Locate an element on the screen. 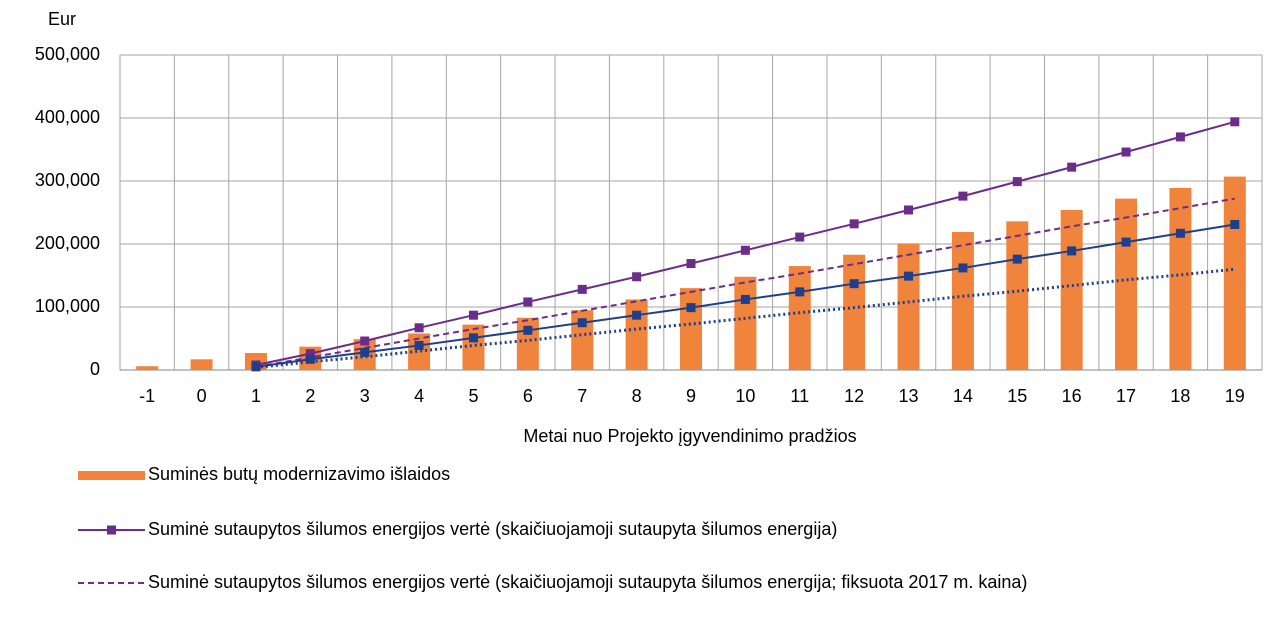 This screenshot has height=624, width=1272. x-tick-label: 13 is located at coordinates (909, 396).